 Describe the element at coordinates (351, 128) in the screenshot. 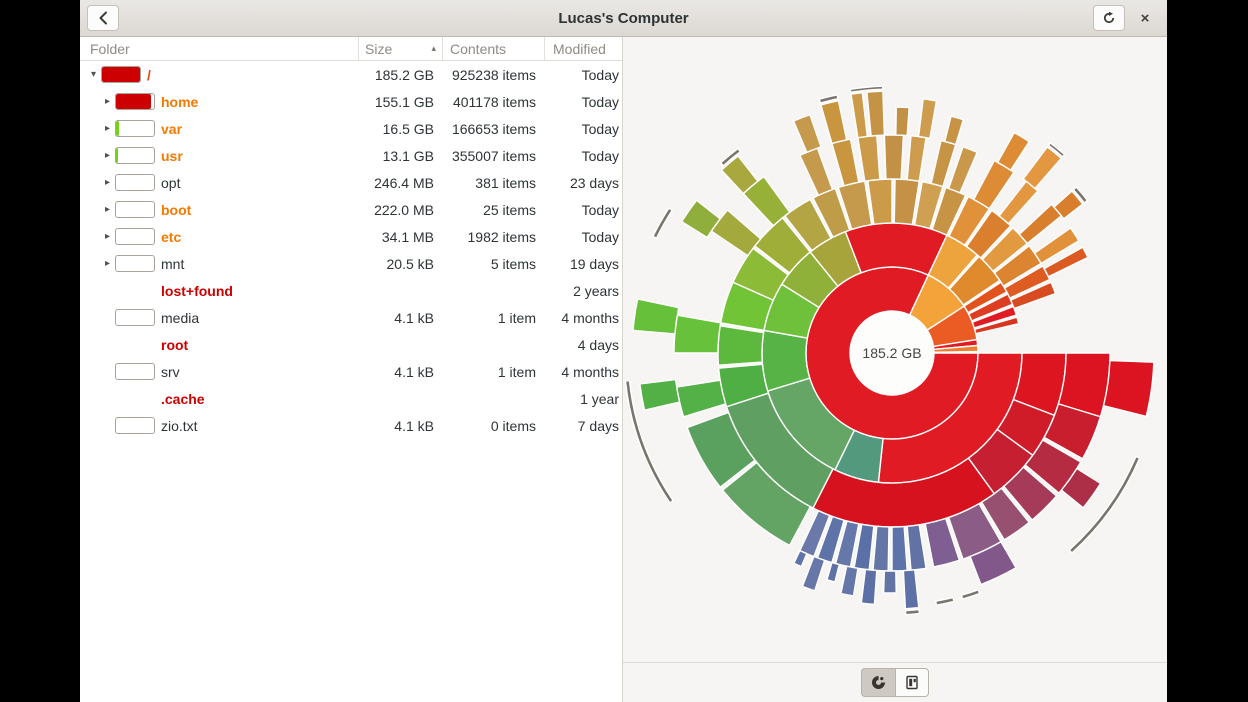

I see `table-row: ▸ var 16.5 GB 166653 items Today` at that location.